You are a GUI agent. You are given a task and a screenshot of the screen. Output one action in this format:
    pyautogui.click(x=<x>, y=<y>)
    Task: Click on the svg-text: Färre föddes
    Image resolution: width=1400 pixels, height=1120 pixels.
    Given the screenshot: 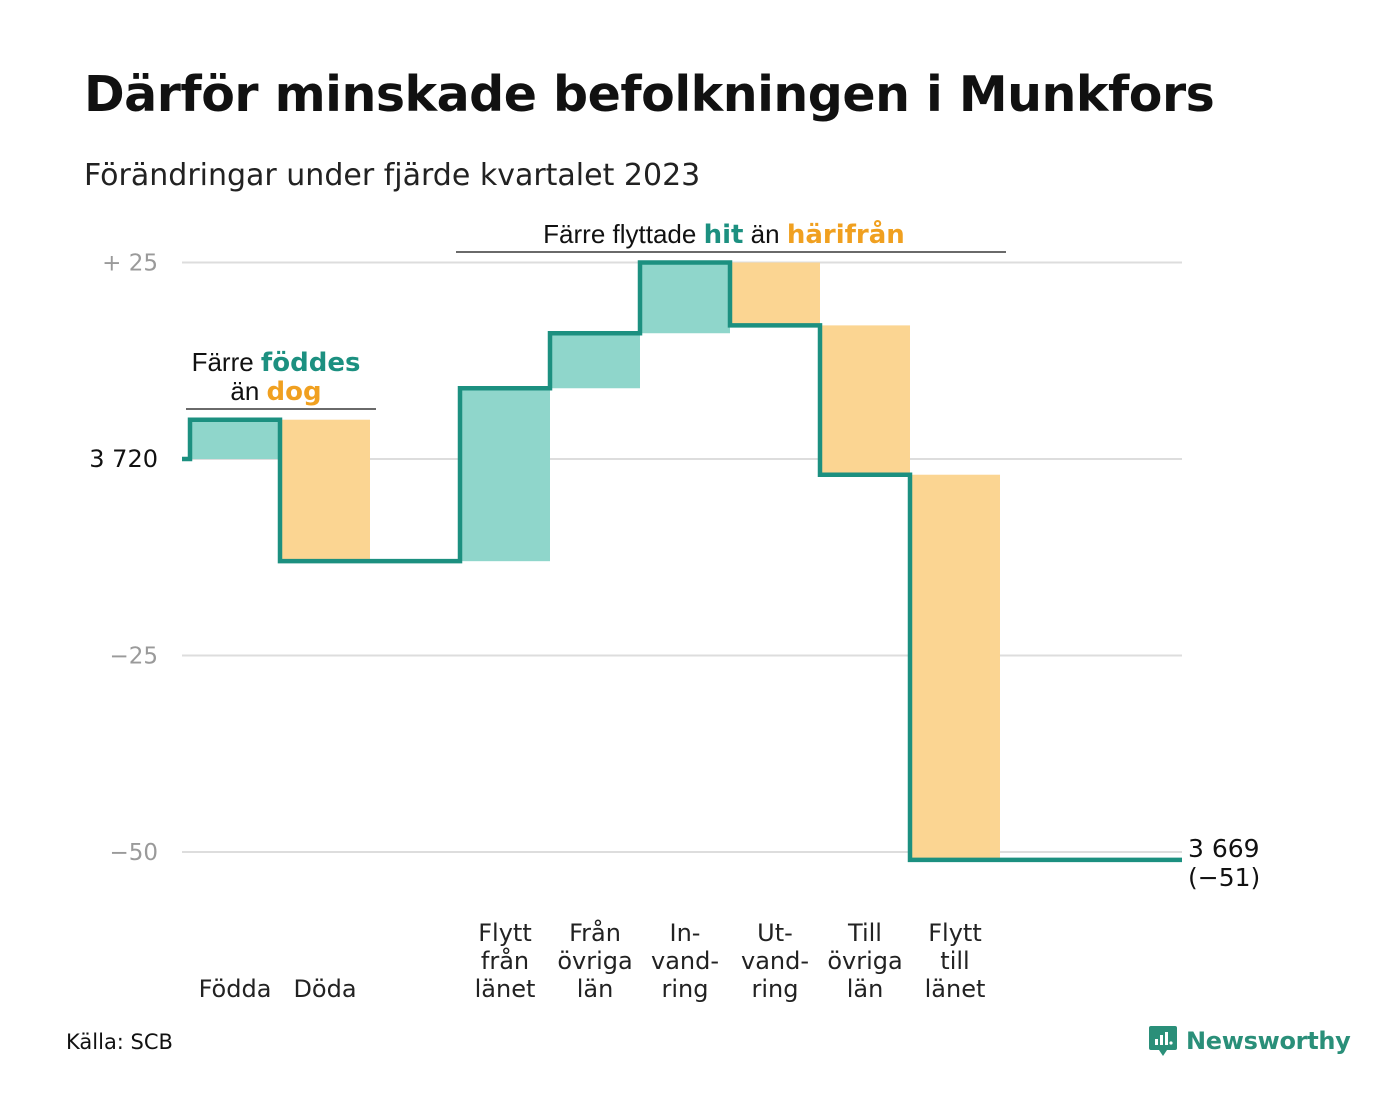 What is the action you would take?
    pyautogui.click(x=276, y=362)
    